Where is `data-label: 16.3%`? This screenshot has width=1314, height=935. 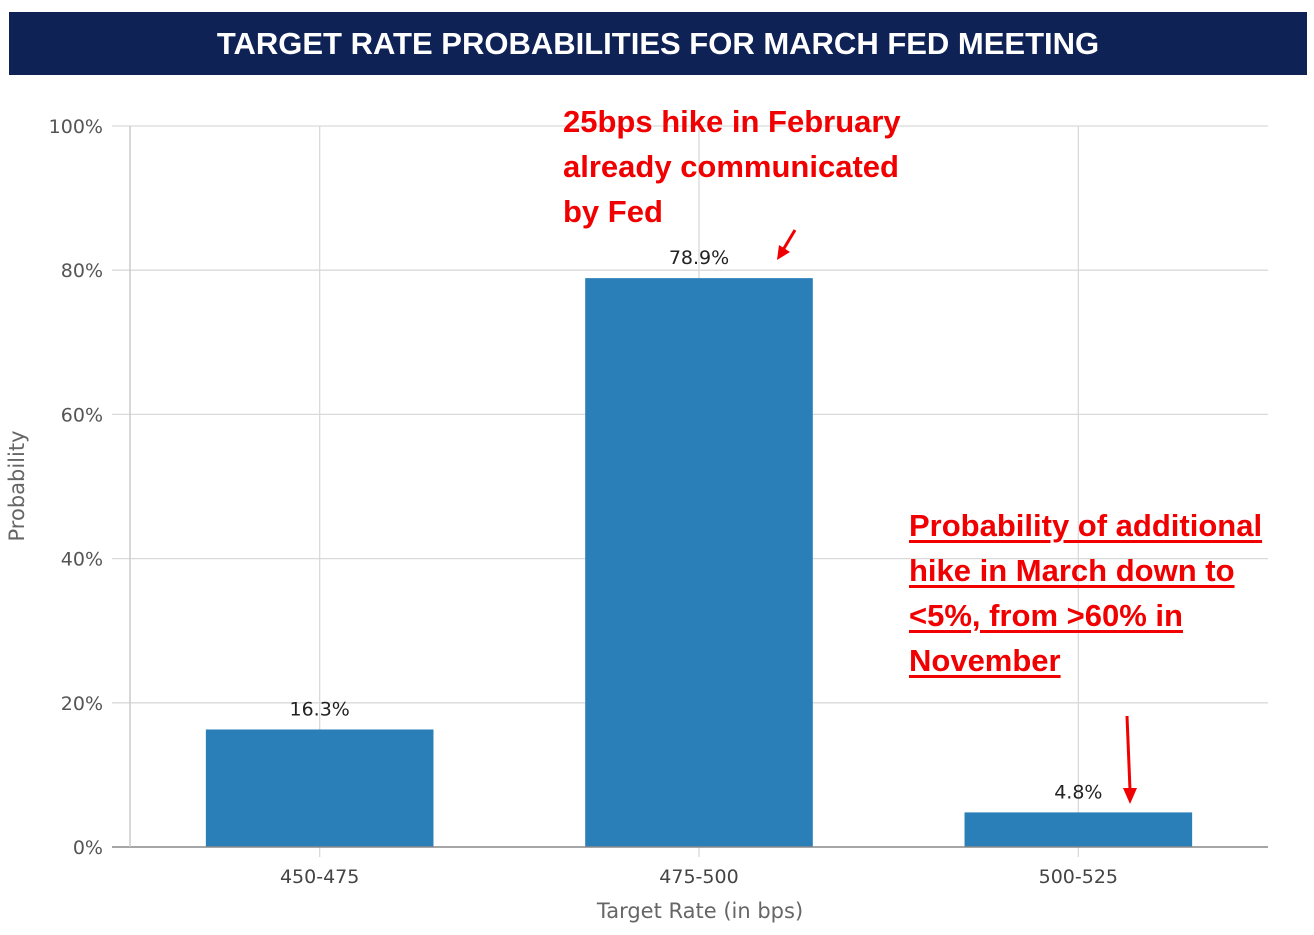
data-label: 16.3% is located at coordinates (319, 709).